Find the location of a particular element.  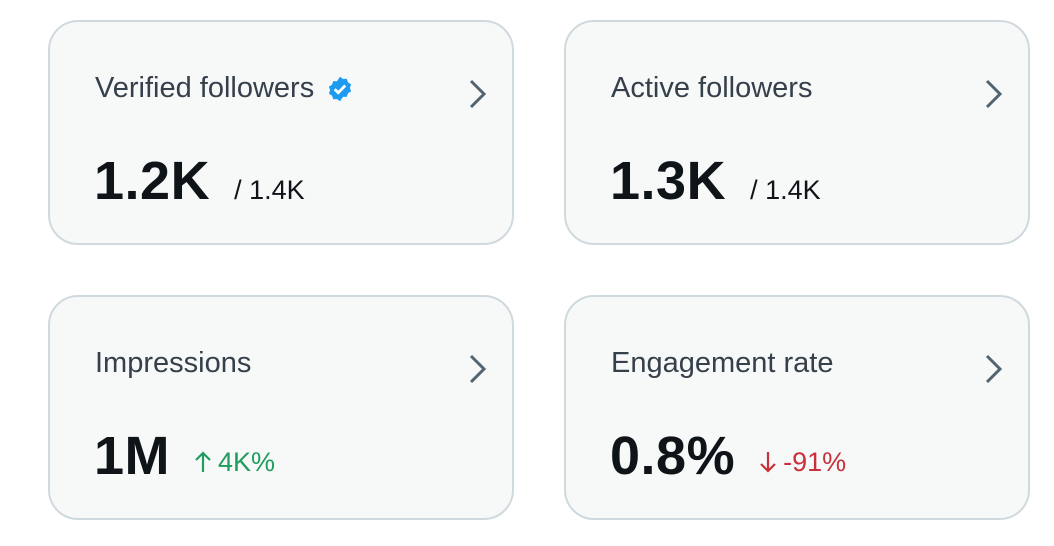

metric-change: 4K% is located at coordinates (234, 462).